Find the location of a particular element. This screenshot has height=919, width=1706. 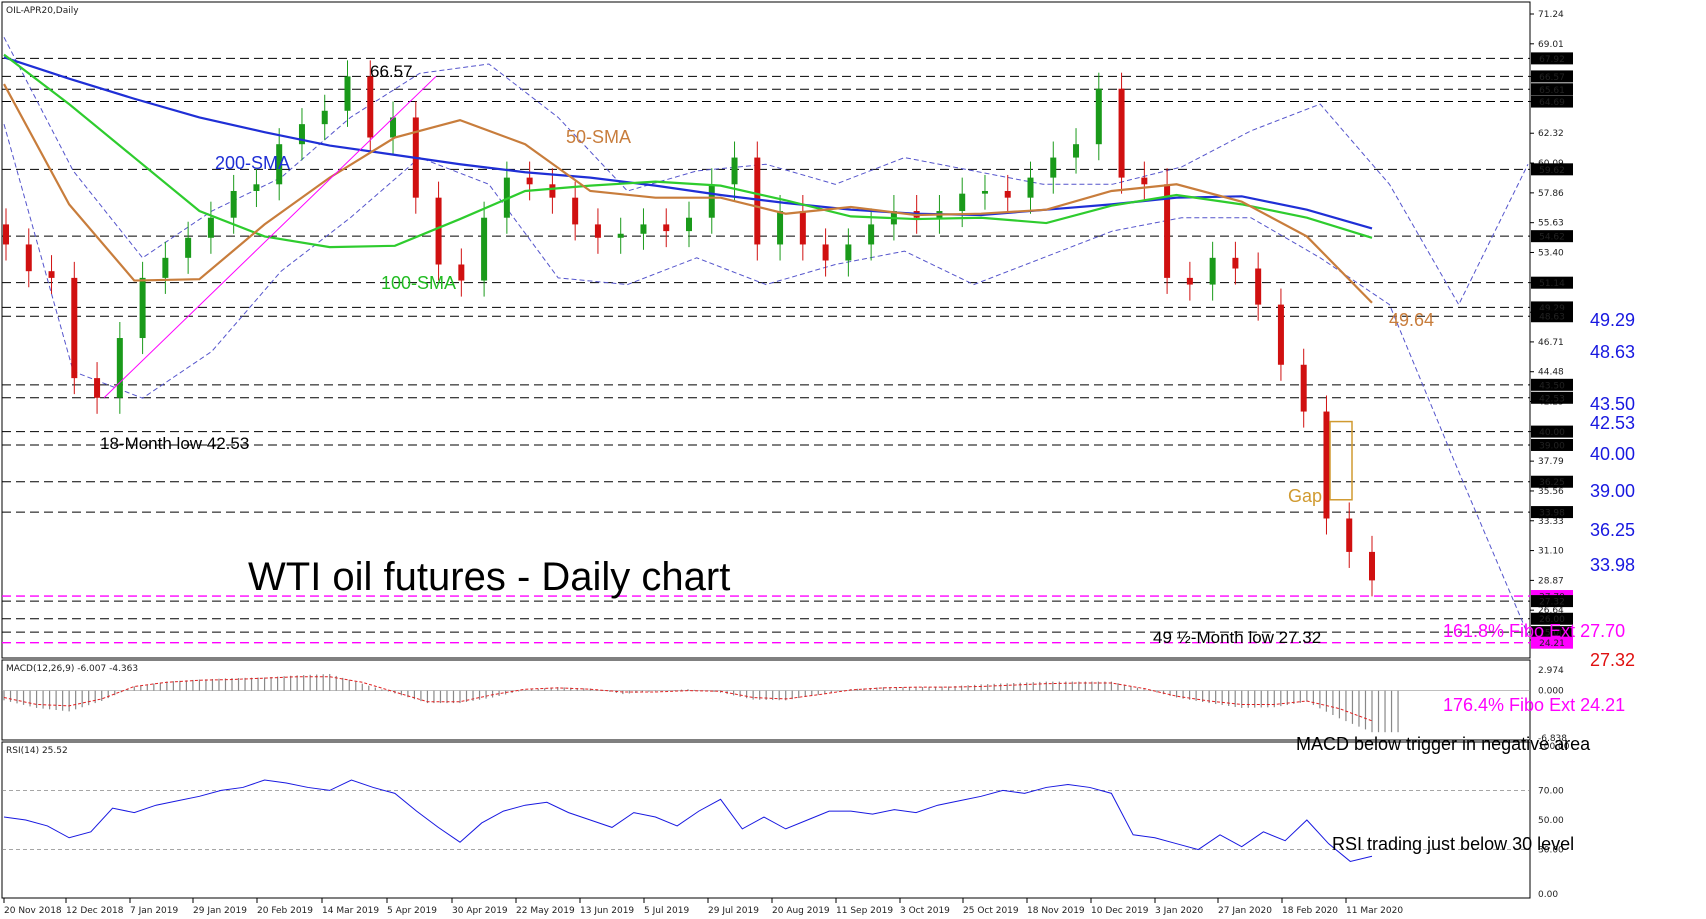

macd-tick-2: -6.838 is located at coordinates (1552, 739).